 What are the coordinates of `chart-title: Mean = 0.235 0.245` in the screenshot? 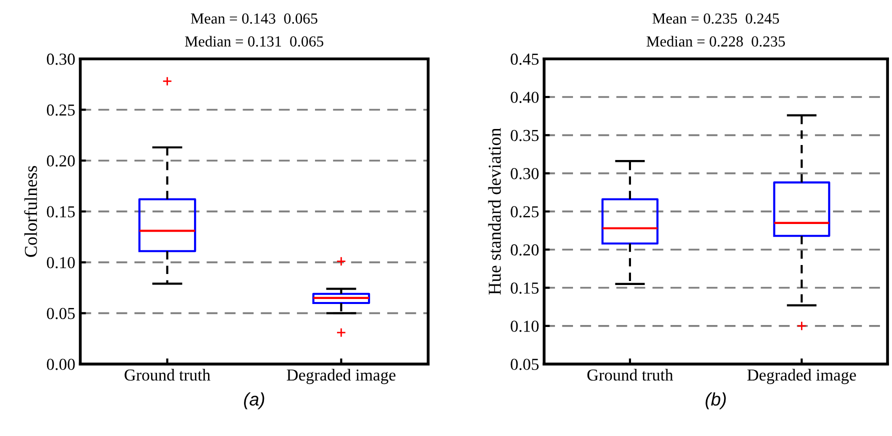 It's located at (715, 18).